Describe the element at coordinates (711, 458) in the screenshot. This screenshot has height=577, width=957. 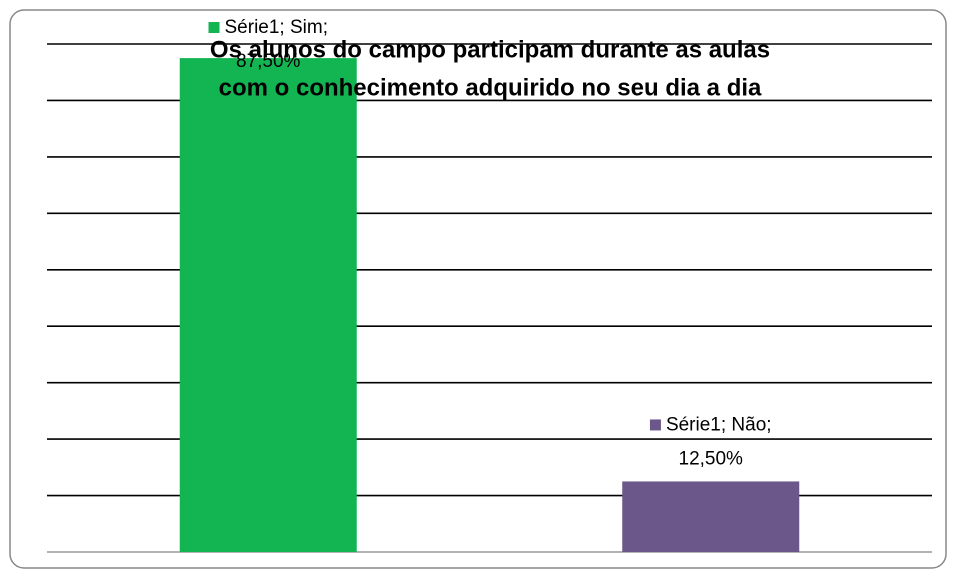
I see `value-label-line: 12,50%` at that location.